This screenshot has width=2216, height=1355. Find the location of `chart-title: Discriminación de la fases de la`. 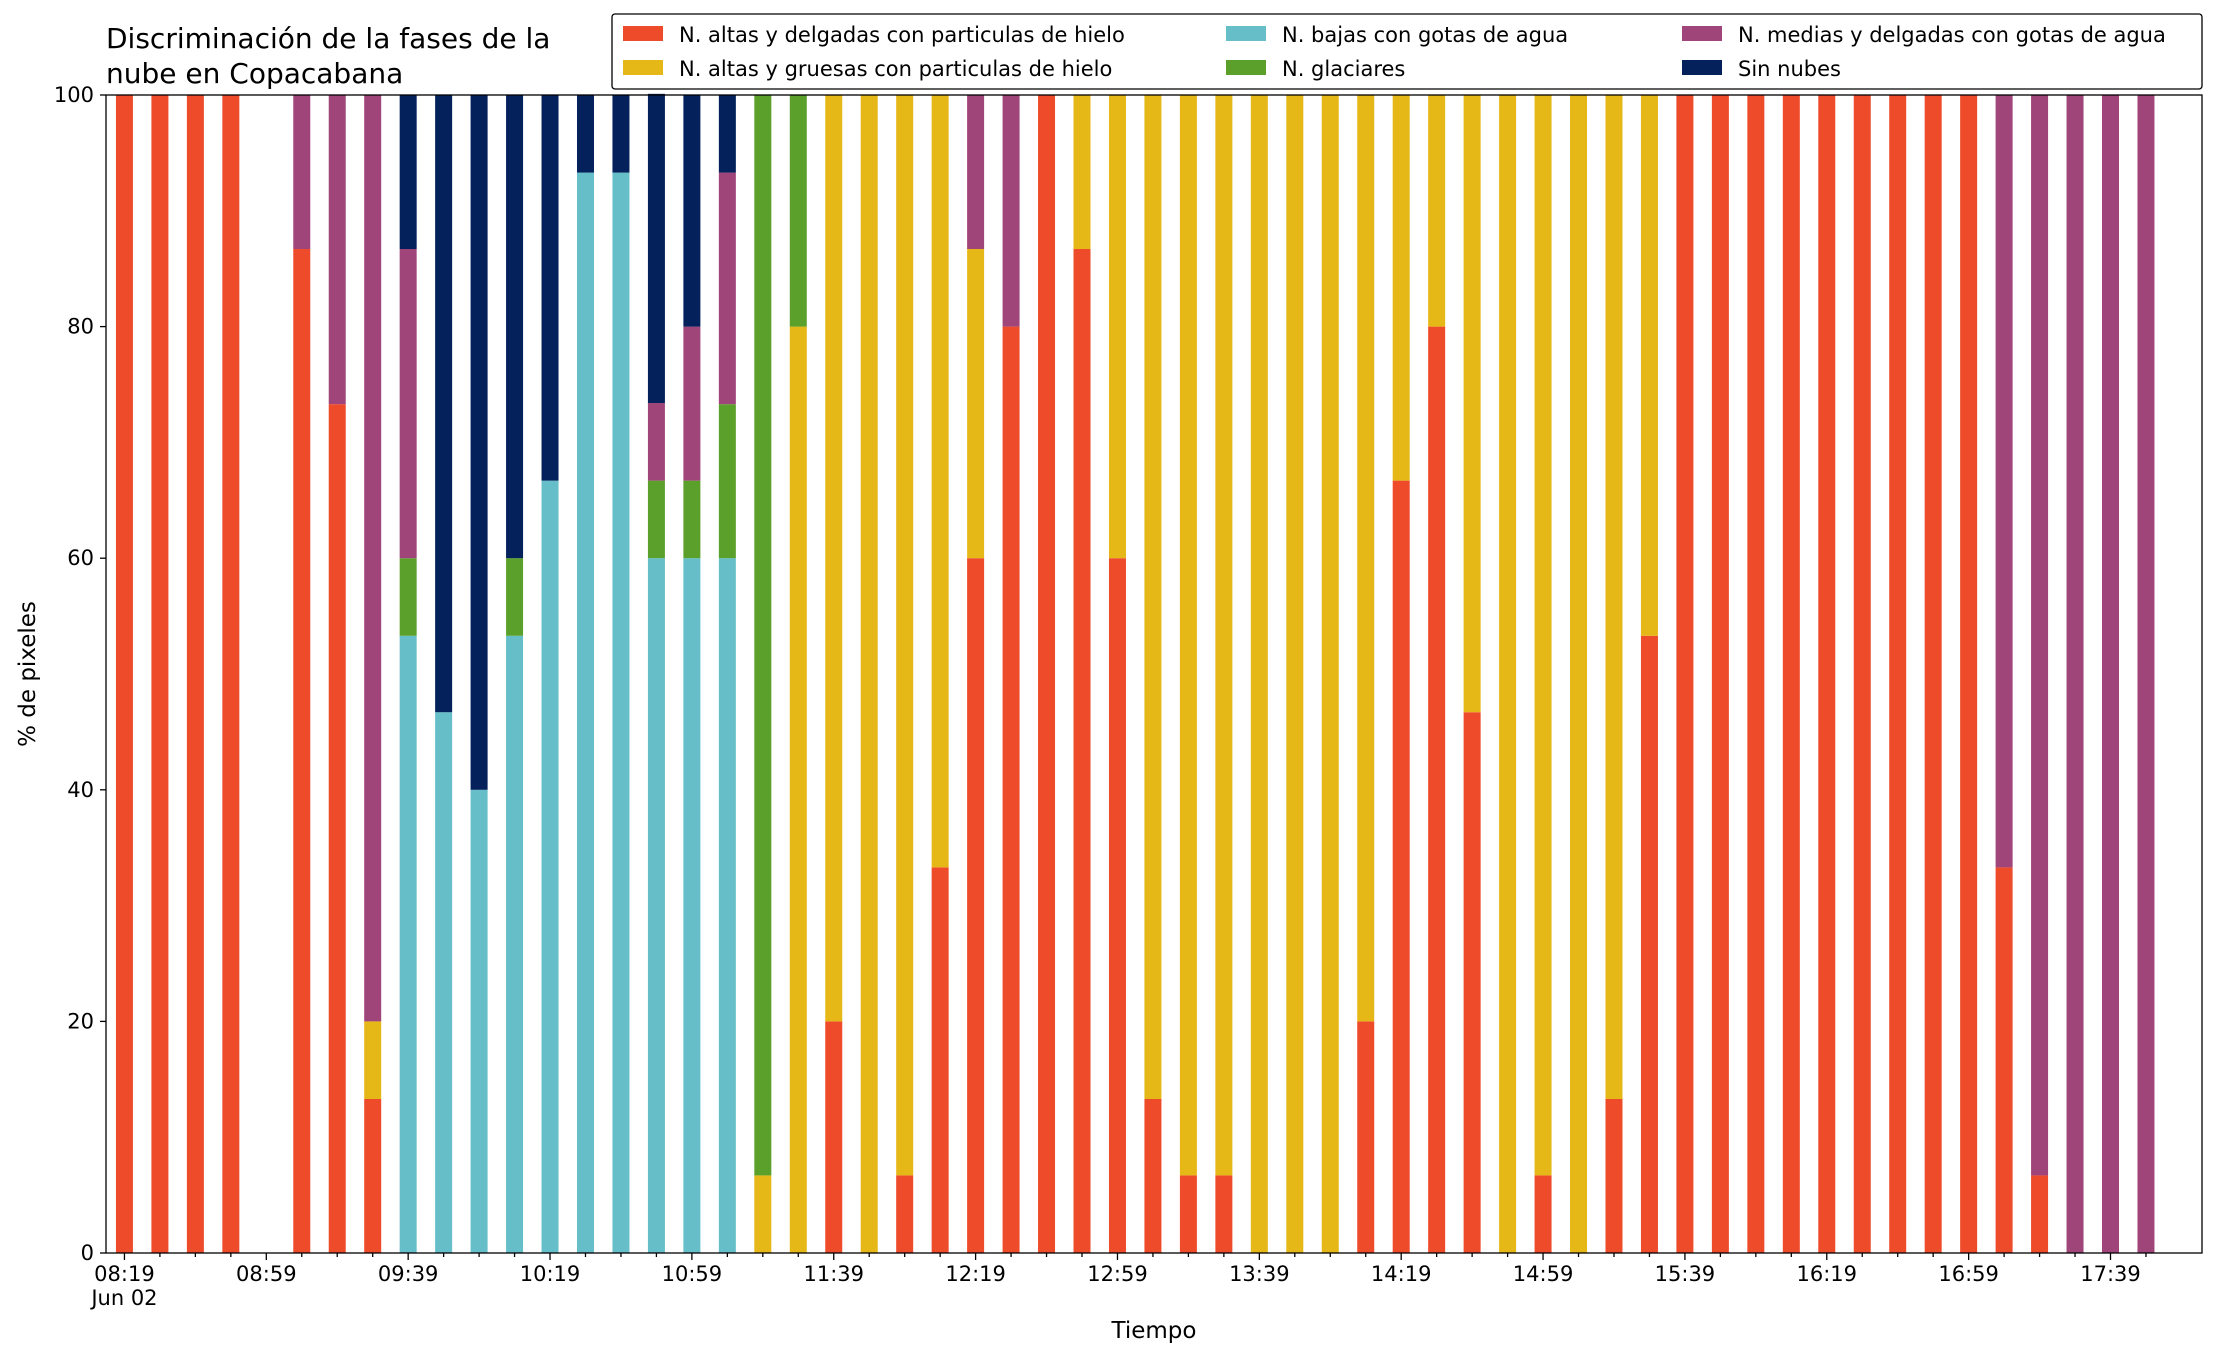

chart-title: Discriminación de la fases de la is located at coordinates (328, 38).